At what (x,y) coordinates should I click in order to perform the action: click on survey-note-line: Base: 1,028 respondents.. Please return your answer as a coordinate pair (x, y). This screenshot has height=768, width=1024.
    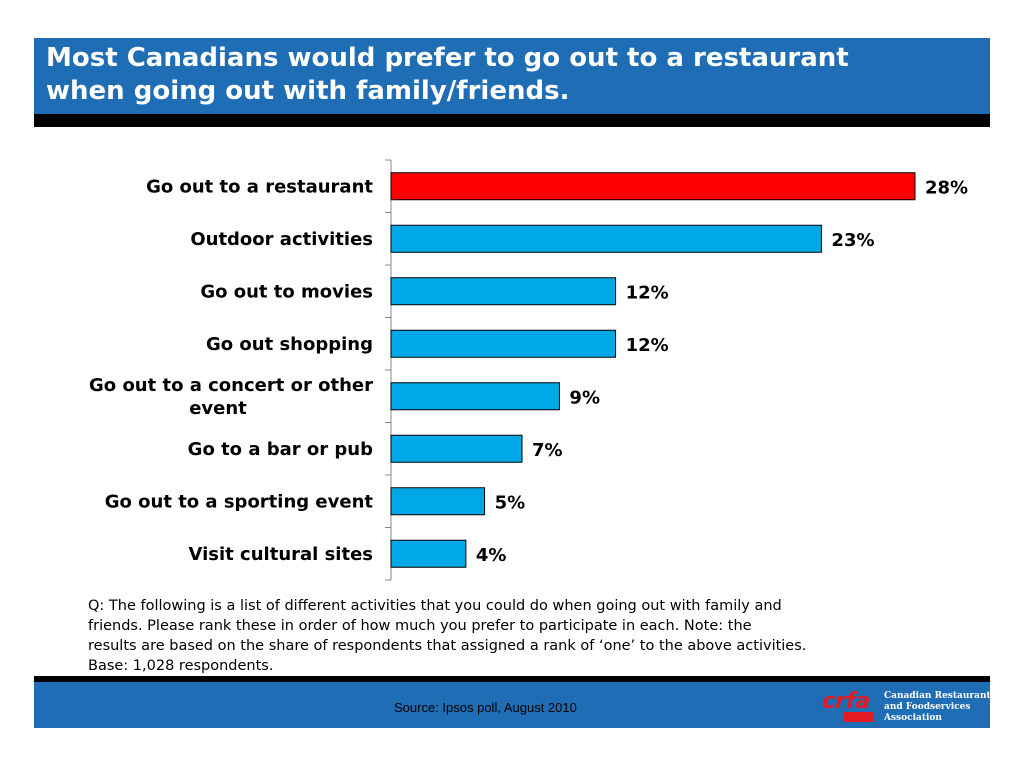
    Looking at the image, I should click on (181, 666).